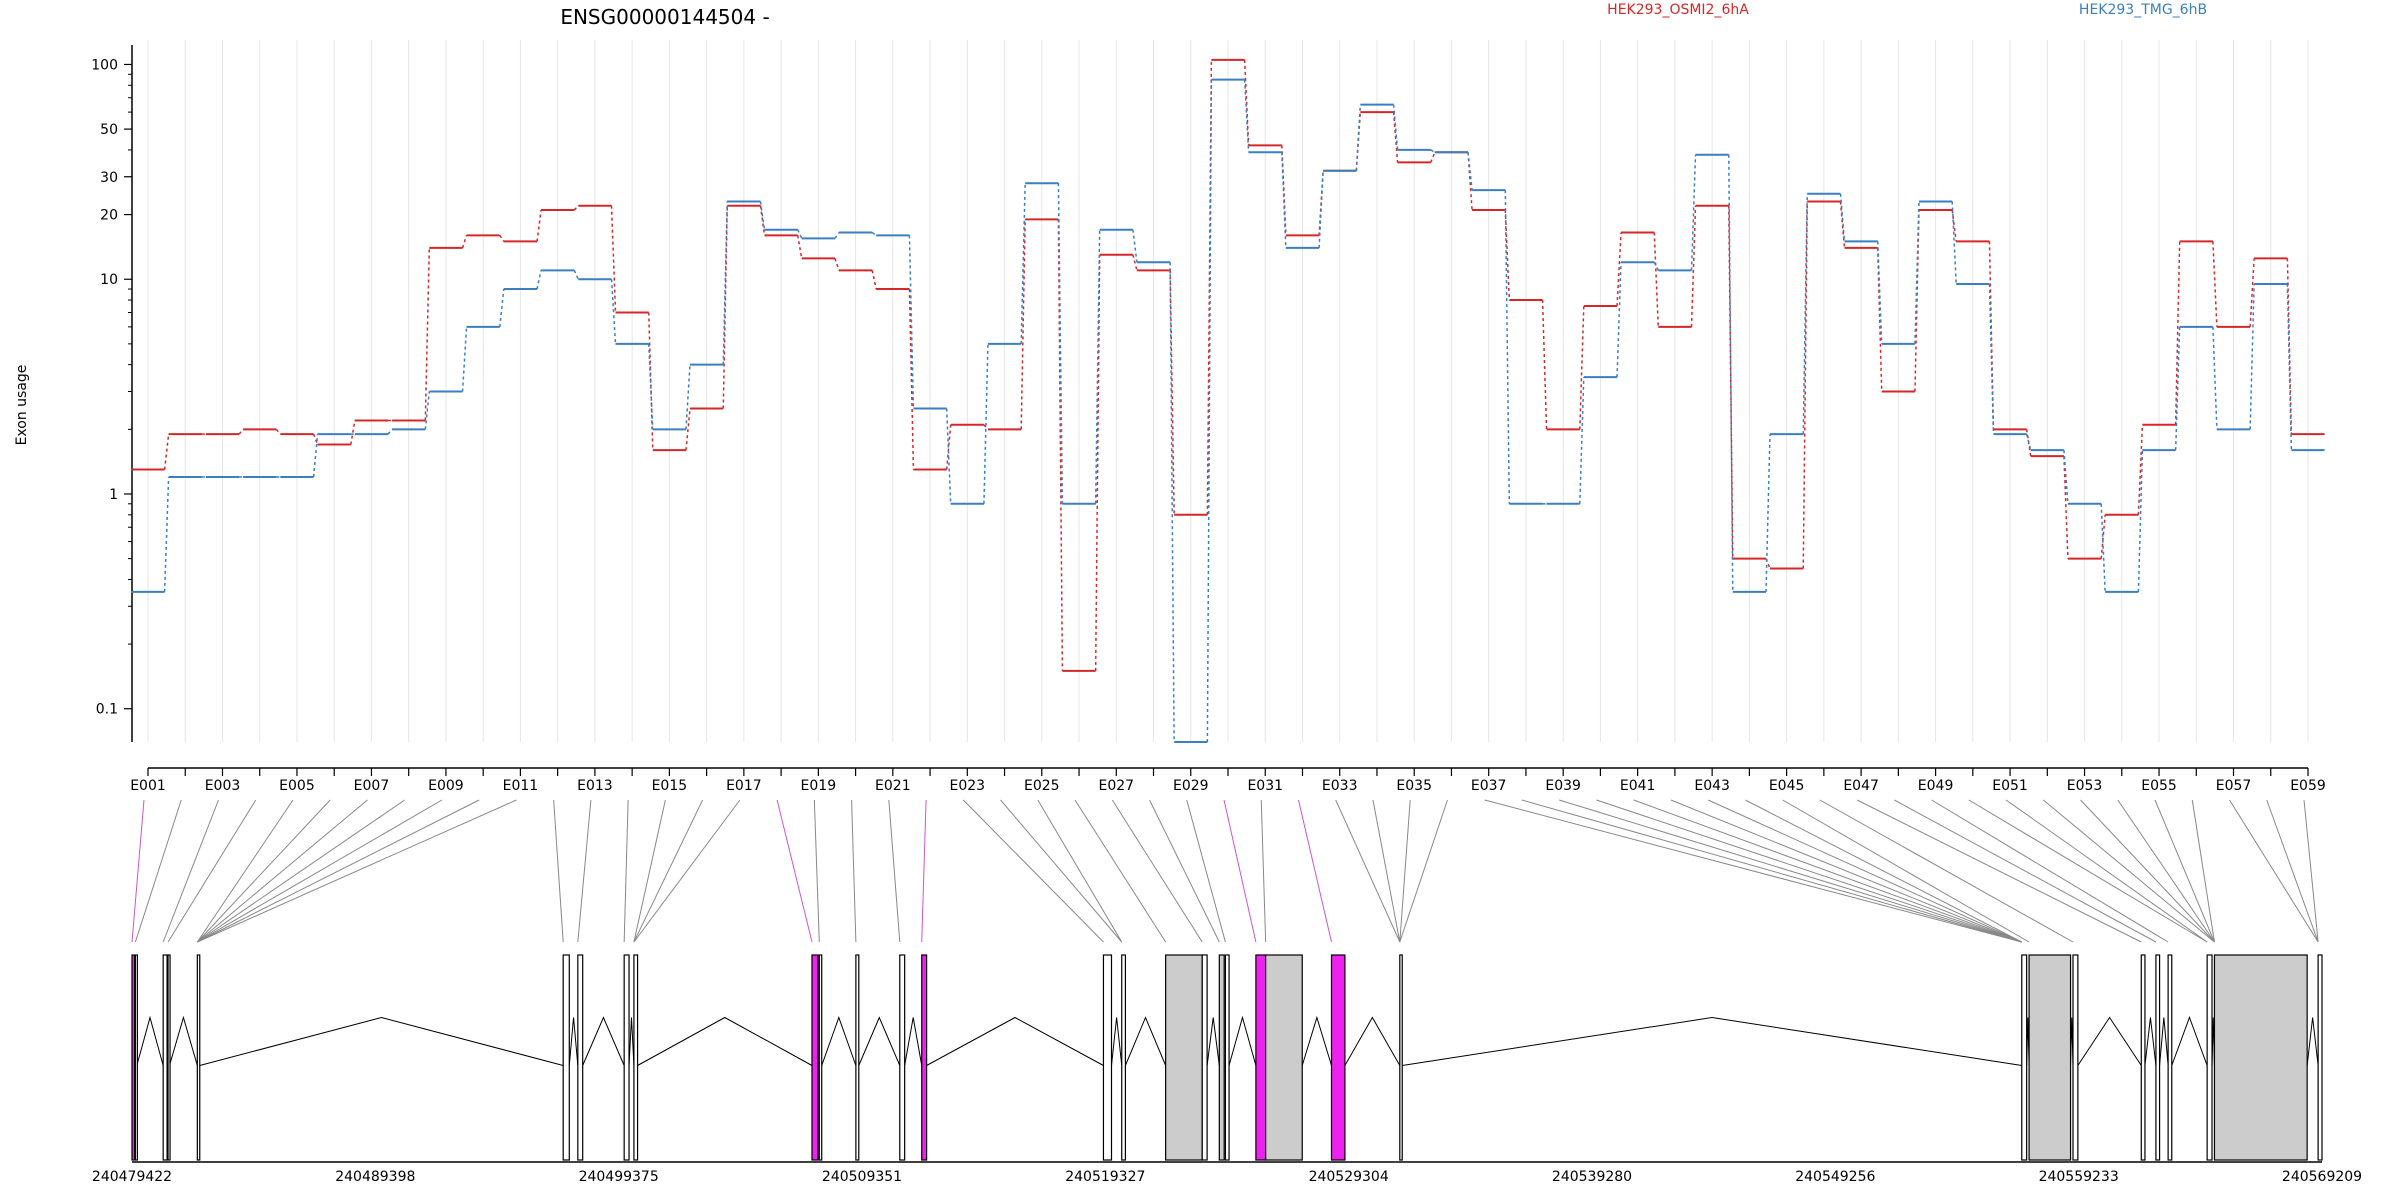 Image resolution: width=2400 pixels, height=1204 pixels. Describe the element at coordinates (113, 495) in the screenshot. I see `y-tick-label: 1` at that location.